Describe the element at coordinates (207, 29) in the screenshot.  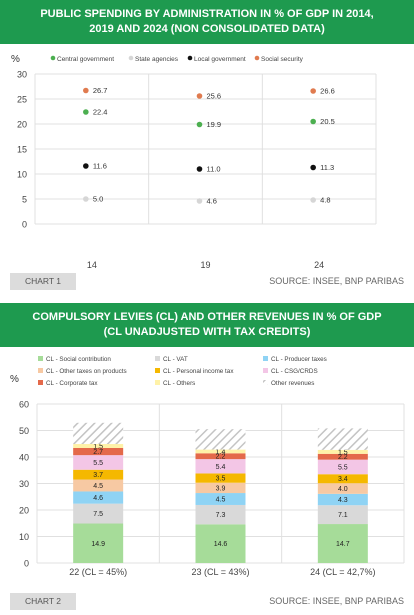
I see `chart1-title-line2: 2019 AND 2024 (NON CONSOLIDATED DATA)` at that location.